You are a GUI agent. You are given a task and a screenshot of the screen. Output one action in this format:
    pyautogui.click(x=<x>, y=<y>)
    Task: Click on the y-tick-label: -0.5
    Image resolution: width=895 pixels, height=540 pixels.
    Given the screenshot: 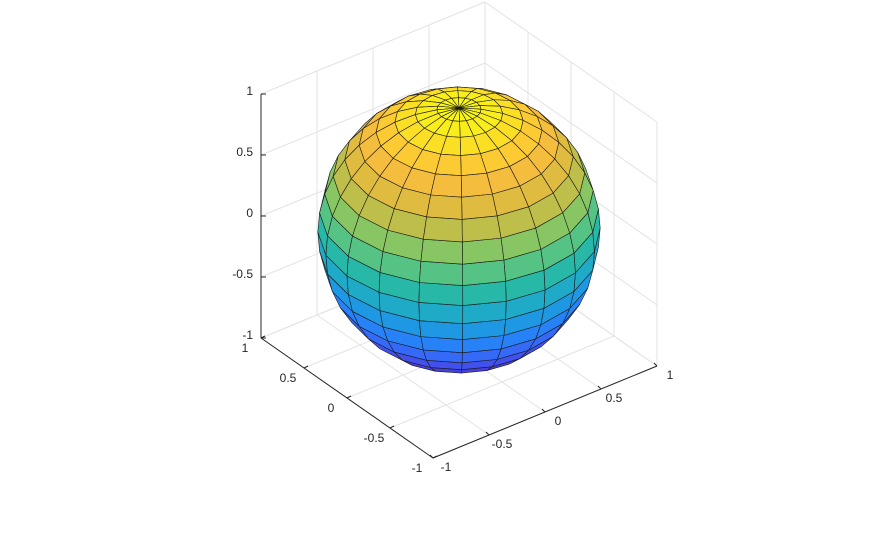 What is the action you would take?
    pyautogui.click(x=374, y=438)
    